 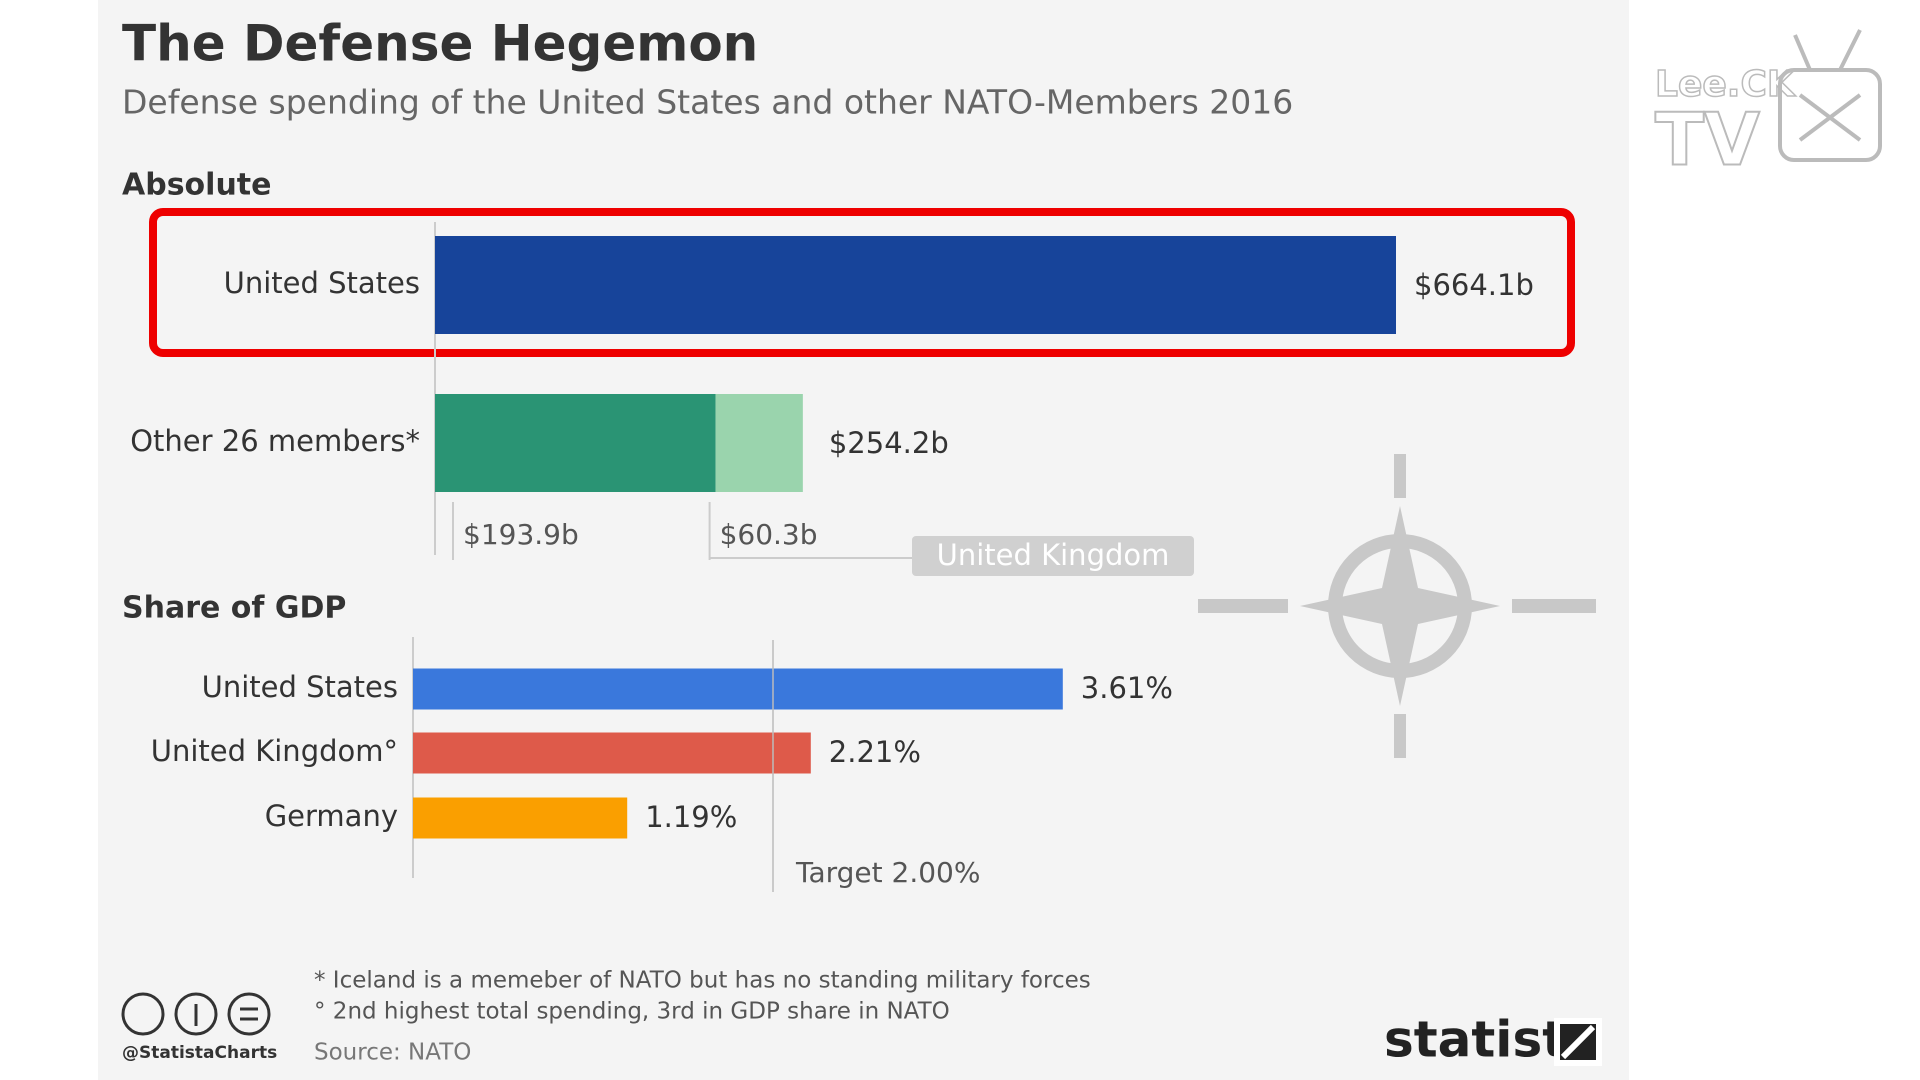 I want to click on segment-label: $193.9b, so click(x=521, y=534).